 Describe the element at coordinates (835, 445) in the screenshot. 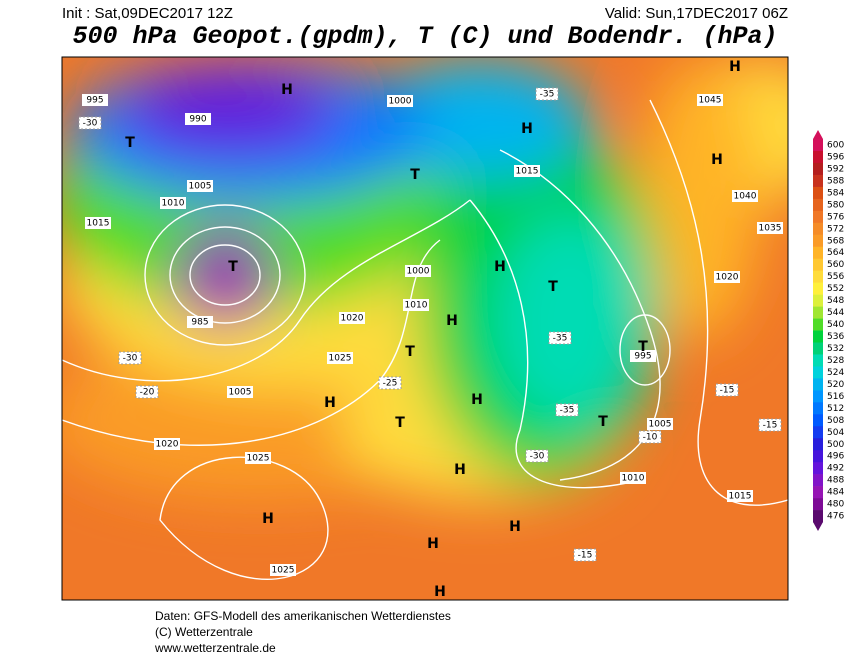

I see `colorbar-label: 500` at that location.